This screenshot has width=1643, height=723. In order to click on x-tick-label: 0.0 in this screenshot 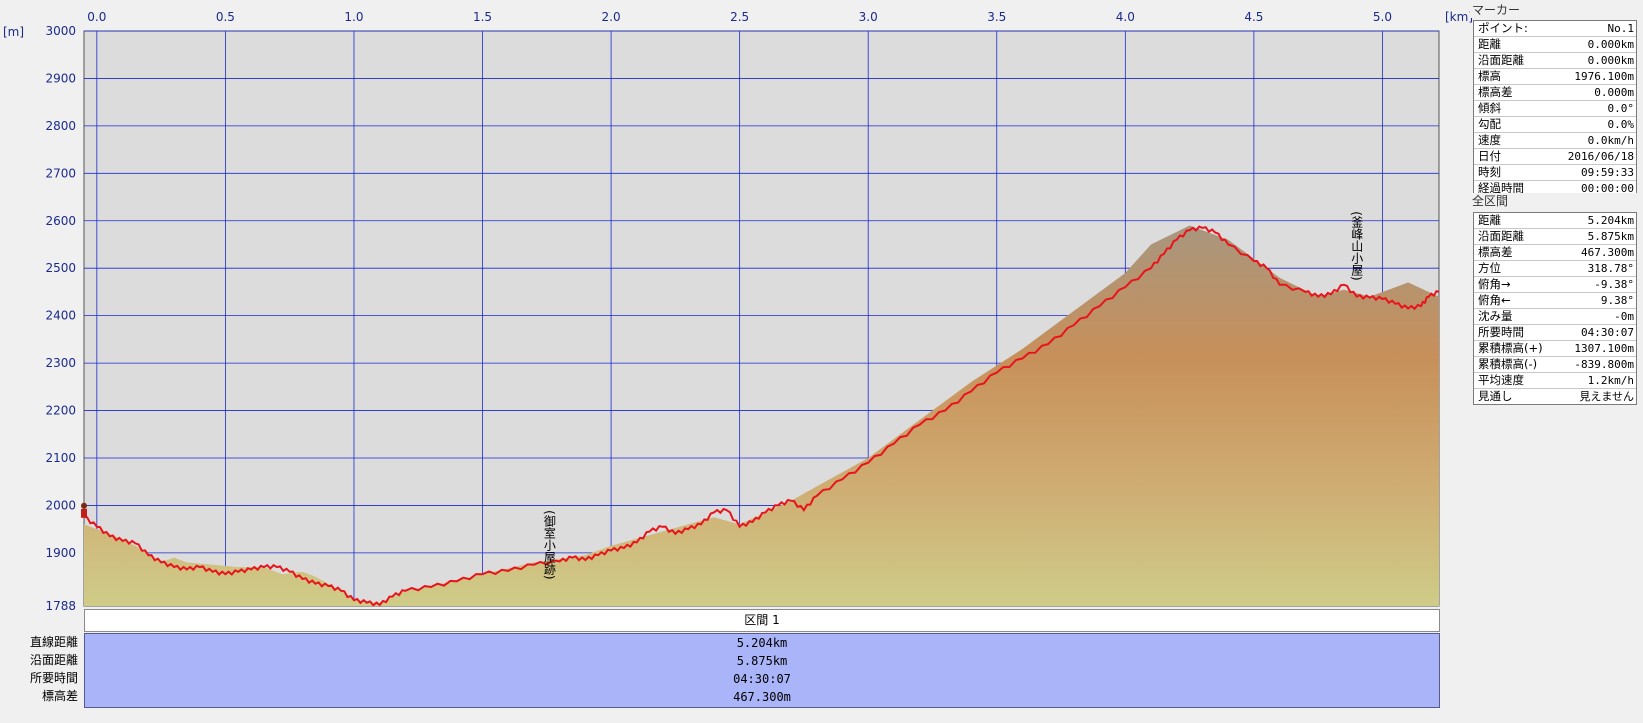, I will do `click(96, 17)`.